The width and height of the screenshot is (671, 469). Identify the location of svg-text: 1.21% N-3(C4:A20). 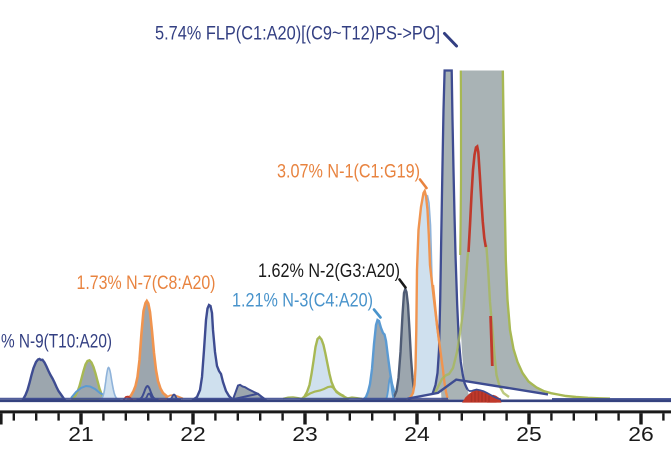
(302, 301).